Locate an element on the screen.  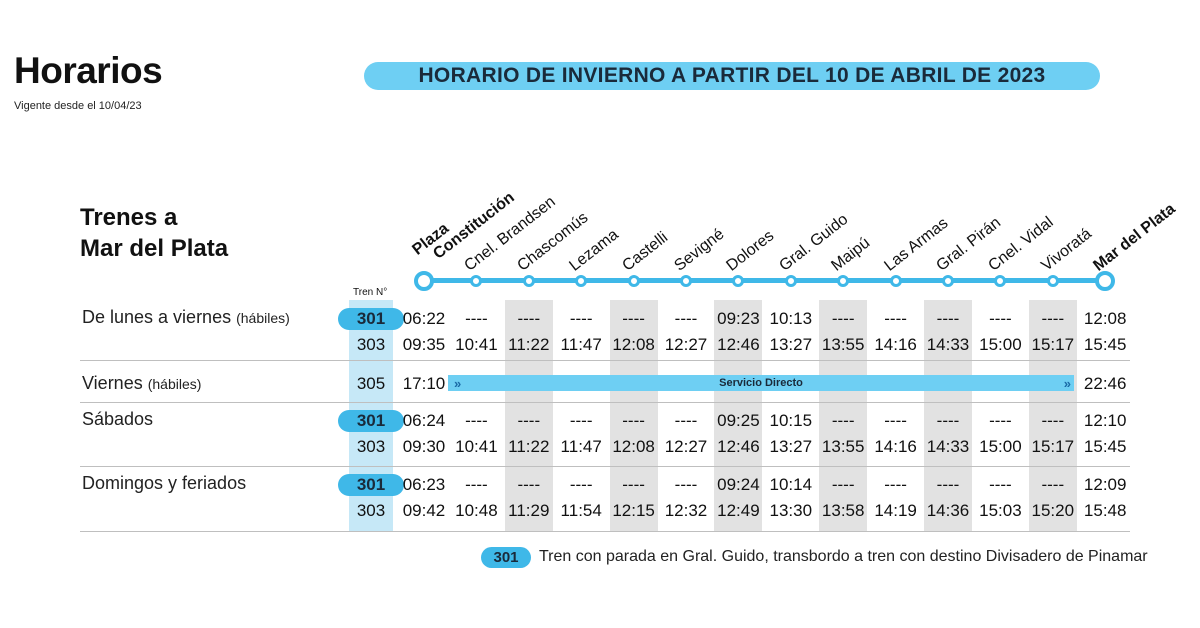
station-name: Mar del Plata is located at coordinates (1134, 237).